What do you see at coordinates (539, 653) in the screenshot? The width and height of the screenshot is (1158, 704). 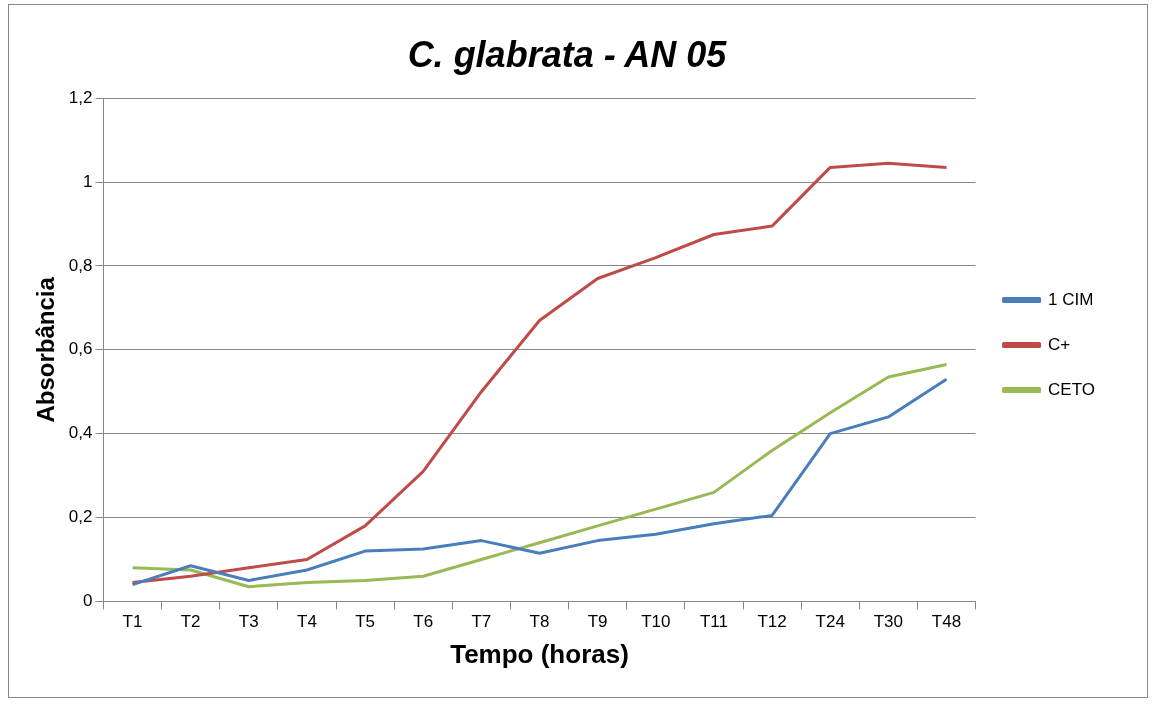 I see `x-axis-title: Tempo (horas)` at bounding box center [539, 653].